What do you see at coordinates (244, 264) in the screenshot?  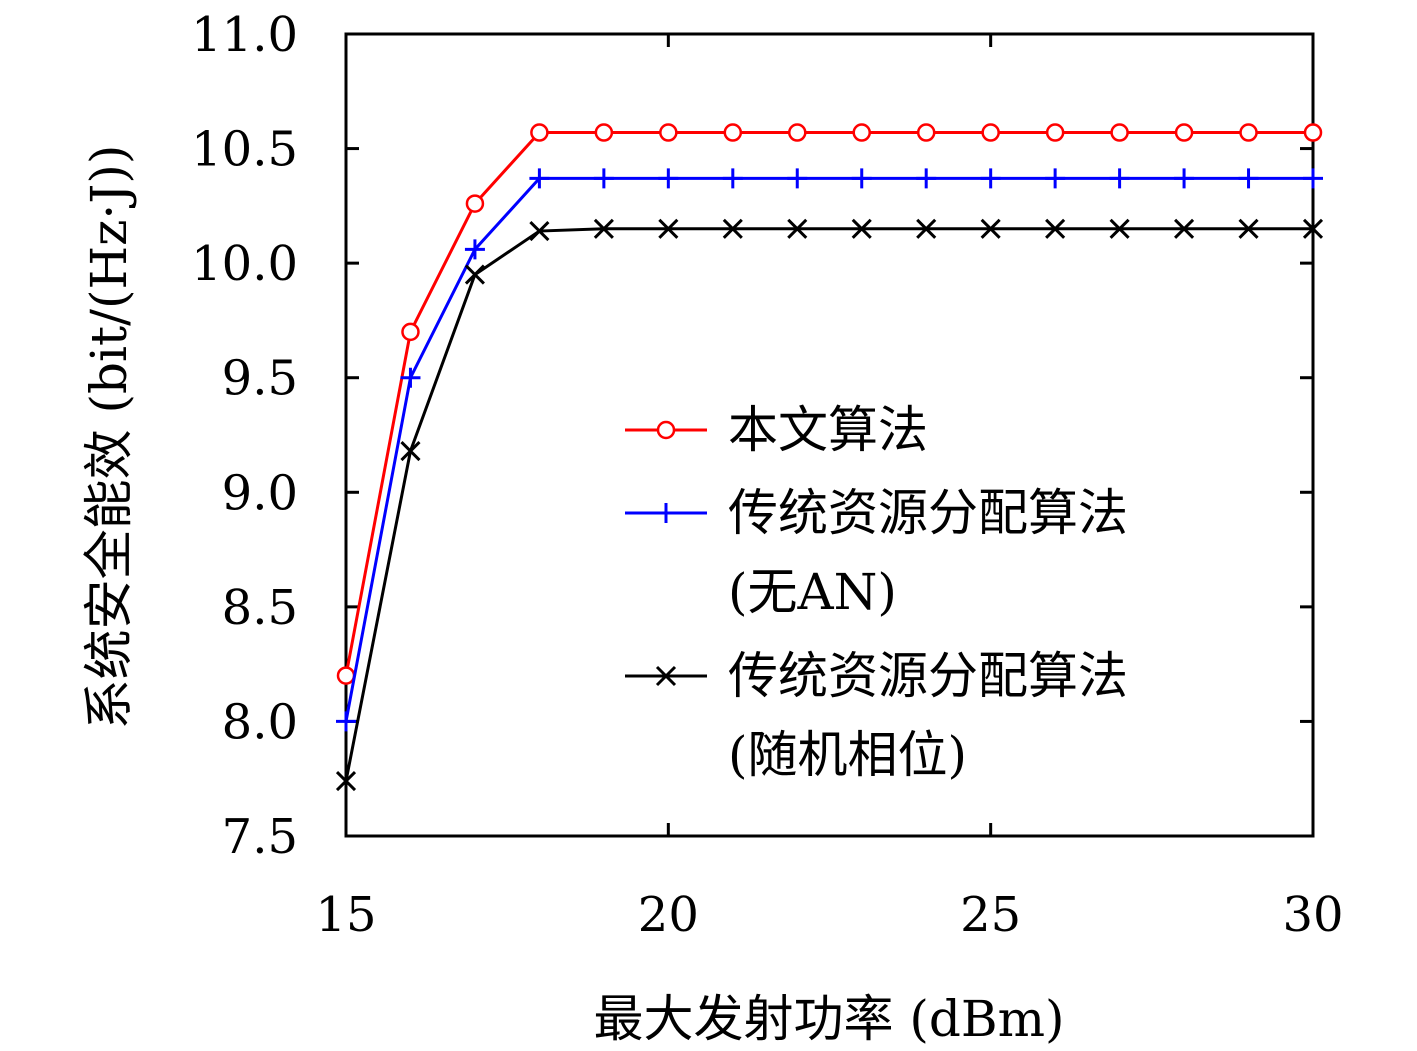 I see `y-tick-label: 10.0` at bounding box center [244, 264].